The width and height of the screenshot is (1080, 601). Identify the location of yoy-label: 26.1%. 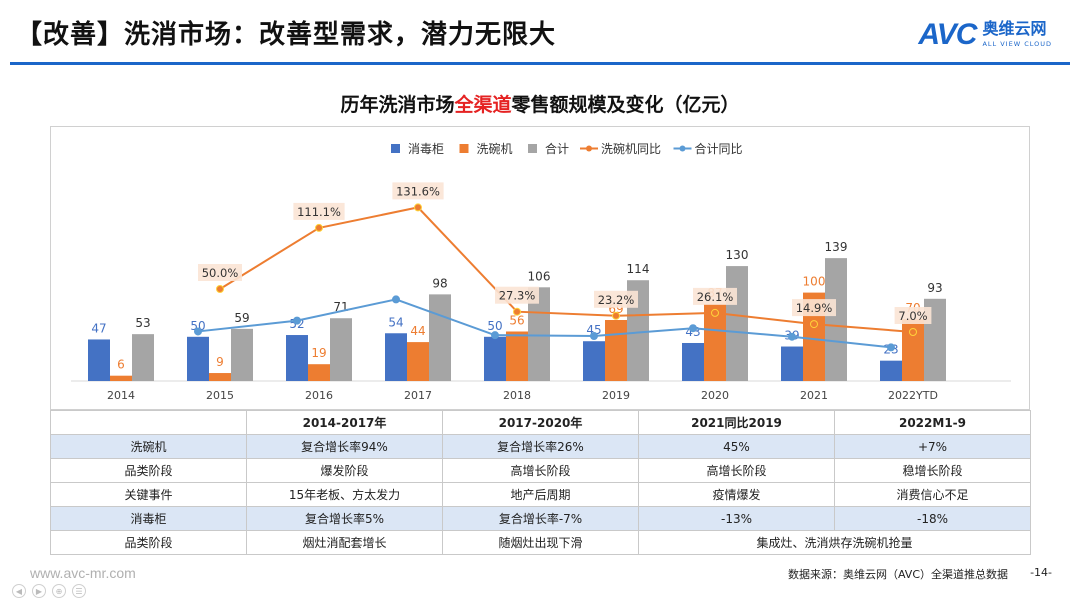
(715, 297).